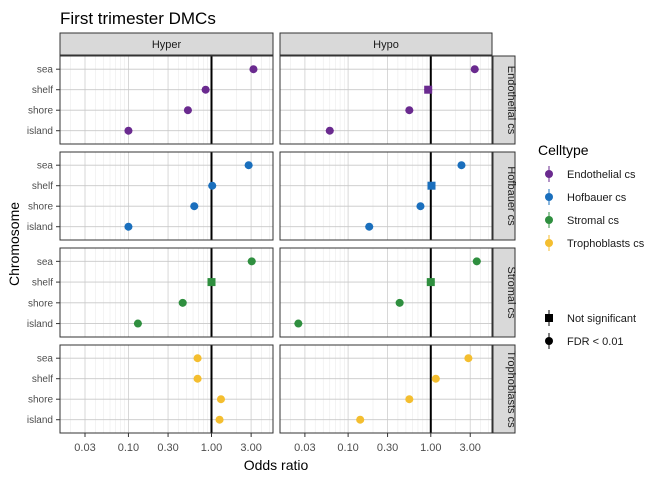 The height and width of the screenshot is (480, 672). What do you see at coordinates (276, 465) in the screenshot?
I see `x-axis-label: Odds ratio` at bounding box center [276, 465].